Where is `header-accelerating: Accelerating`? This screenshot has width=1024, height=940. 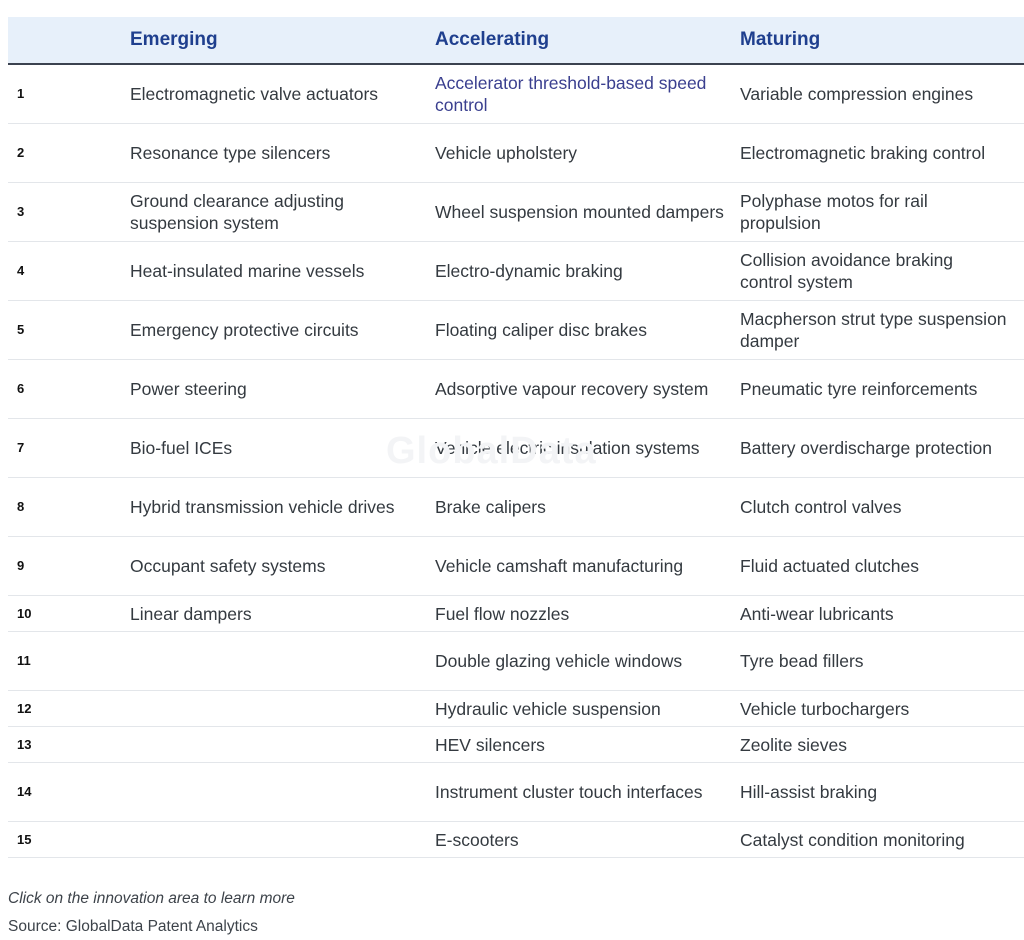 header-accelerating: Accelerating is located at coordinates (492, 39).